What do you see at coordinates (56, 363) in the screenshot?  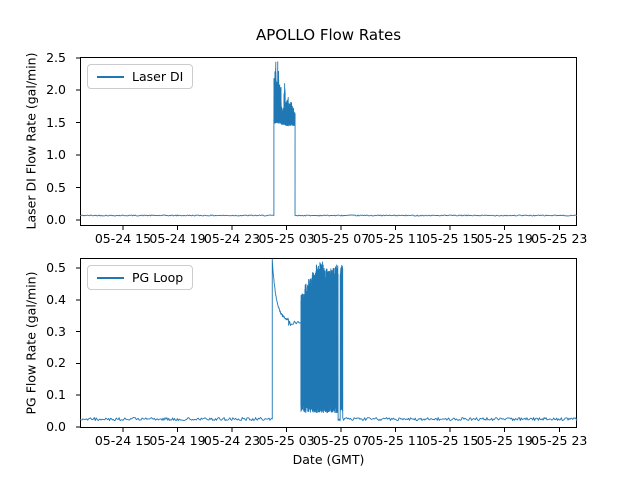 I see `y-tick-label: 0.2` at bounding box center [56, 363].